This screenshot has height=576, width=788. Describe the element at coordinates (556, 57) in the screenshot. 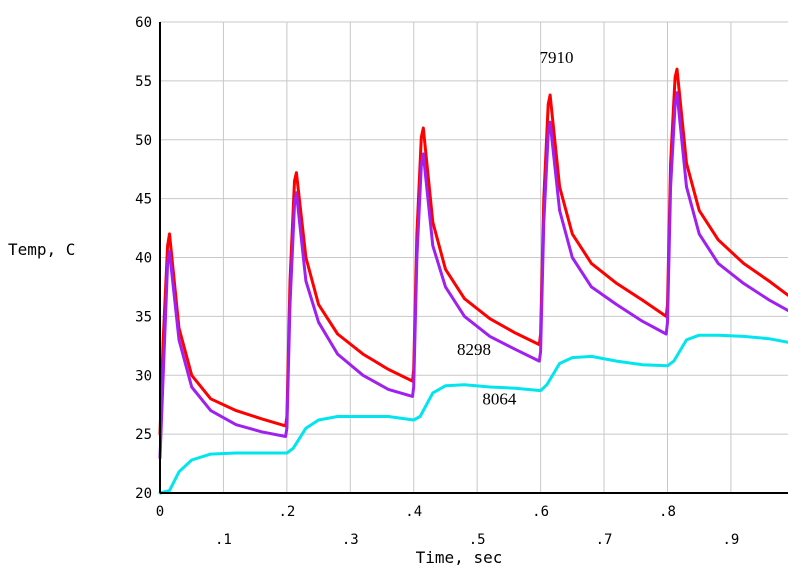

I see `annotation-label: 7910` at that location.